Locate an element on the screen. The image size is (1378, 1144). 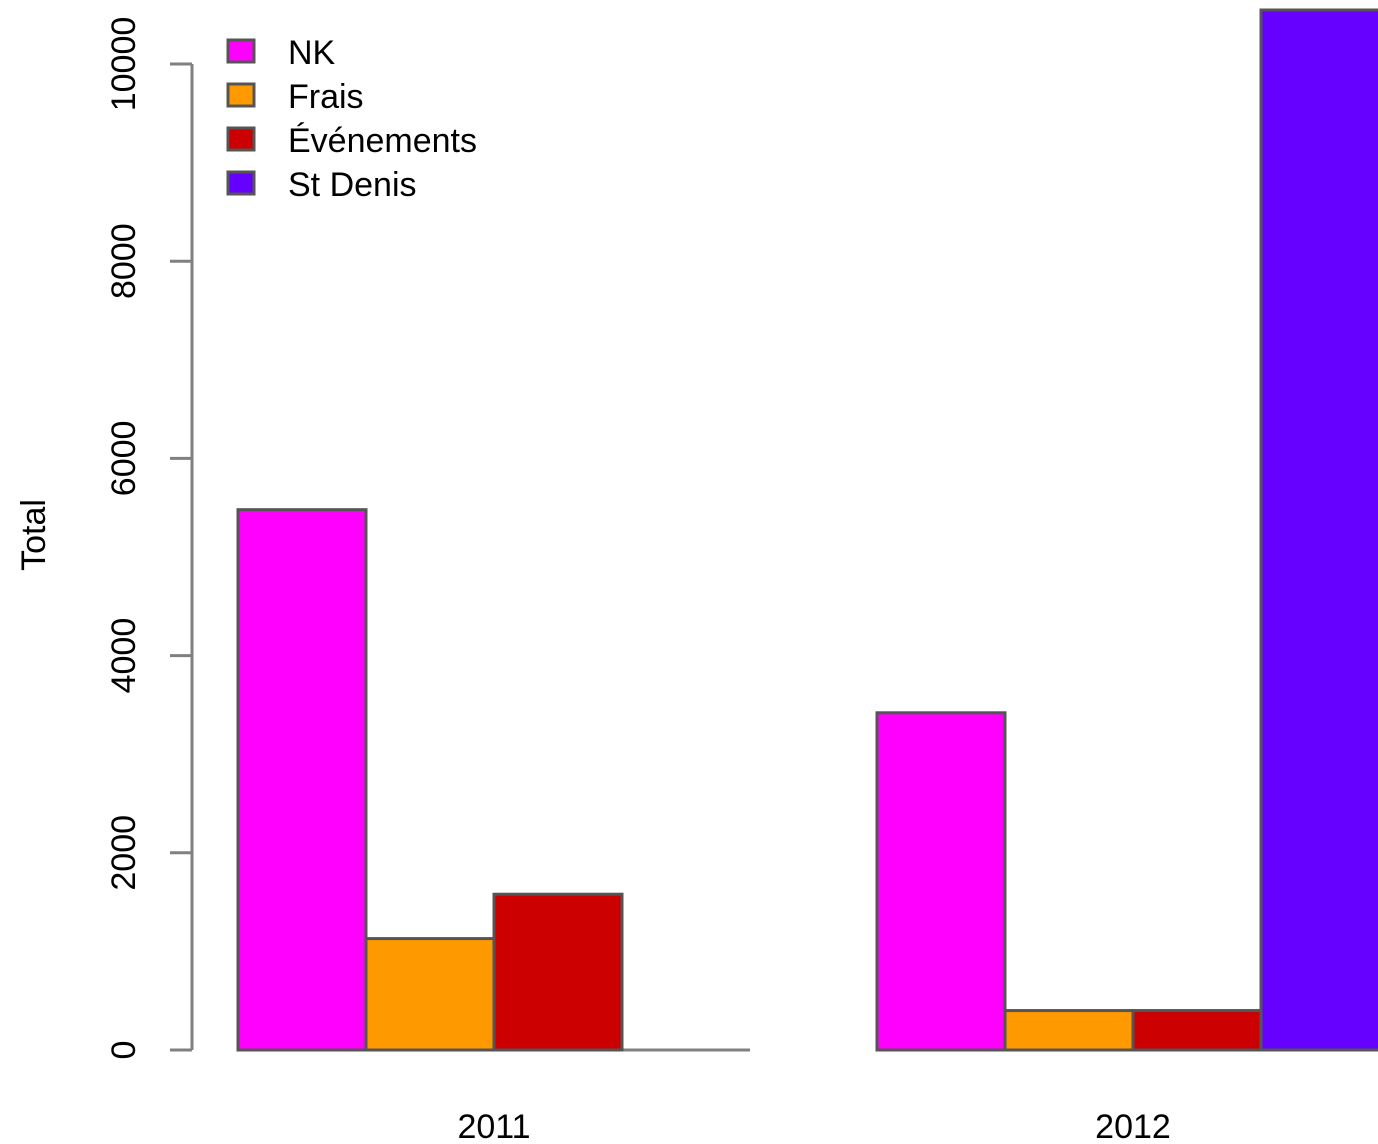
y-axis-label: Total is located at coordinates (34, 535).